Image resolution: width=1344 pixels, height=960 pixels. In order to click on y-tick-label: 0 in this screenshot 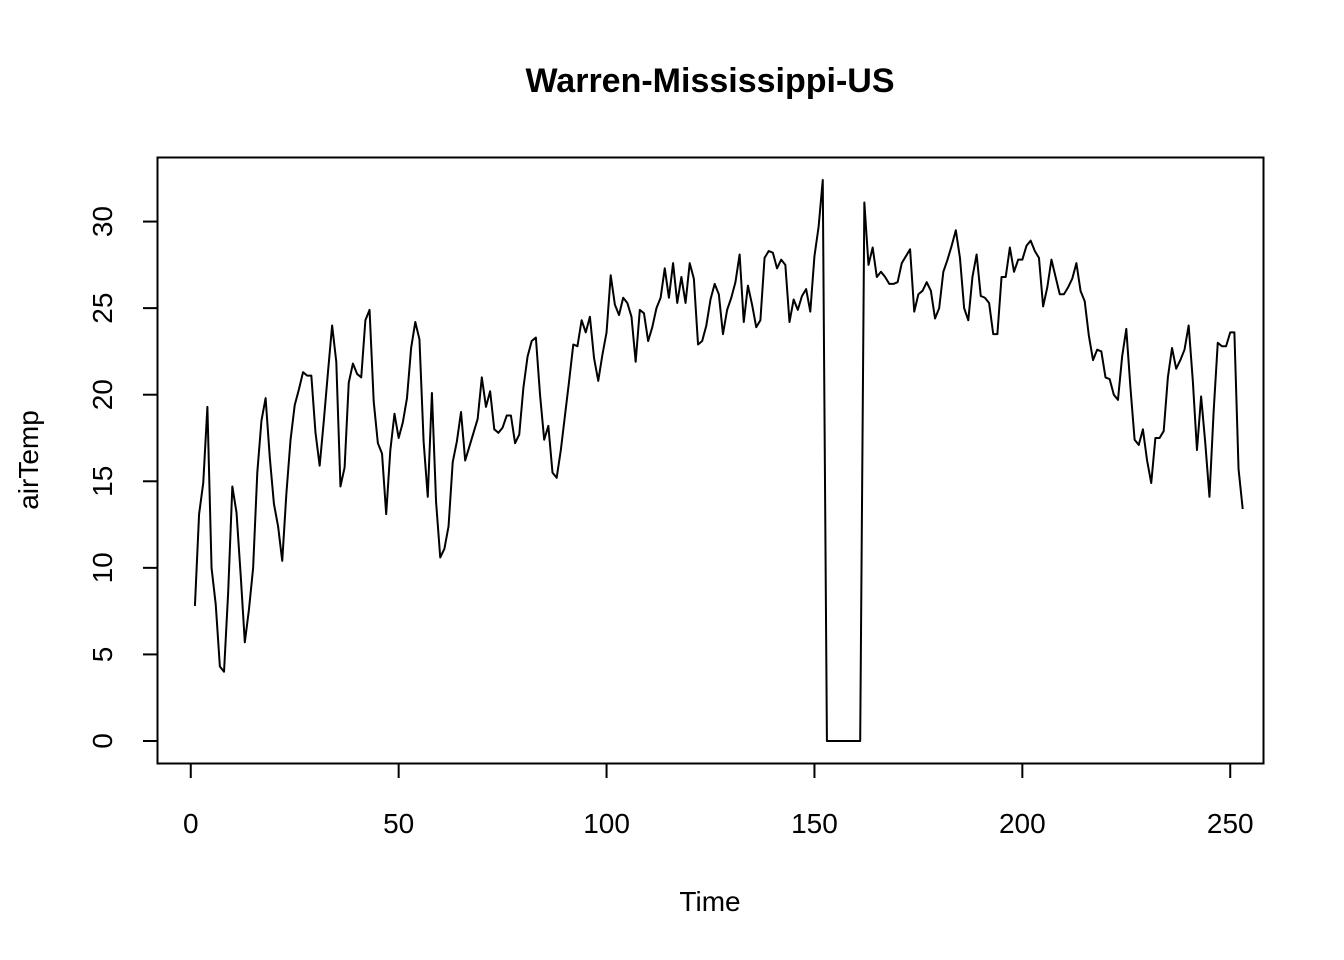, I will do `click(102, 741)`.